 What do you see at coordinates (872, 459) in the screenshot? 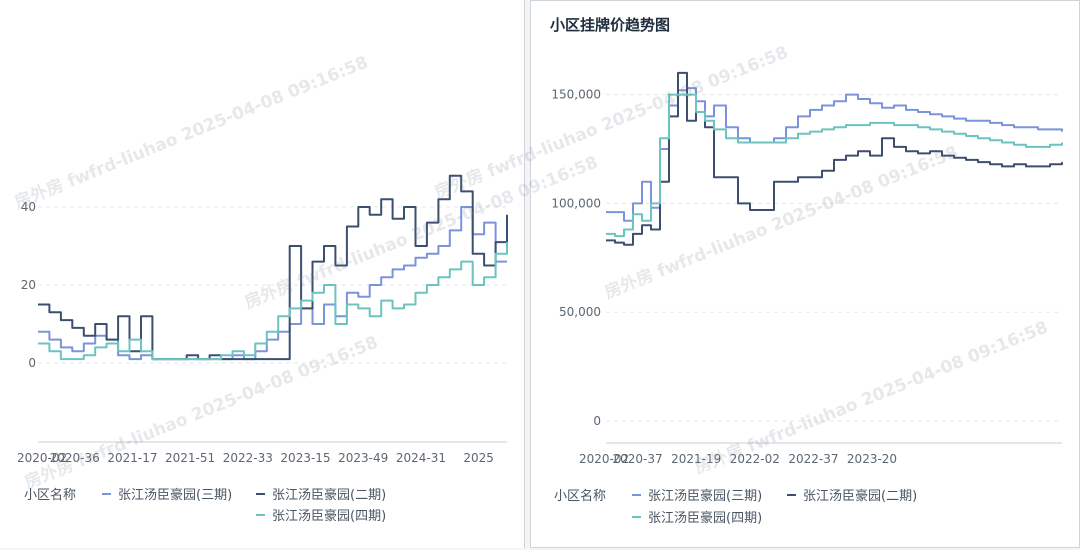
I see `x-tick-label: 2023-20` at bounding box center [872, 459].